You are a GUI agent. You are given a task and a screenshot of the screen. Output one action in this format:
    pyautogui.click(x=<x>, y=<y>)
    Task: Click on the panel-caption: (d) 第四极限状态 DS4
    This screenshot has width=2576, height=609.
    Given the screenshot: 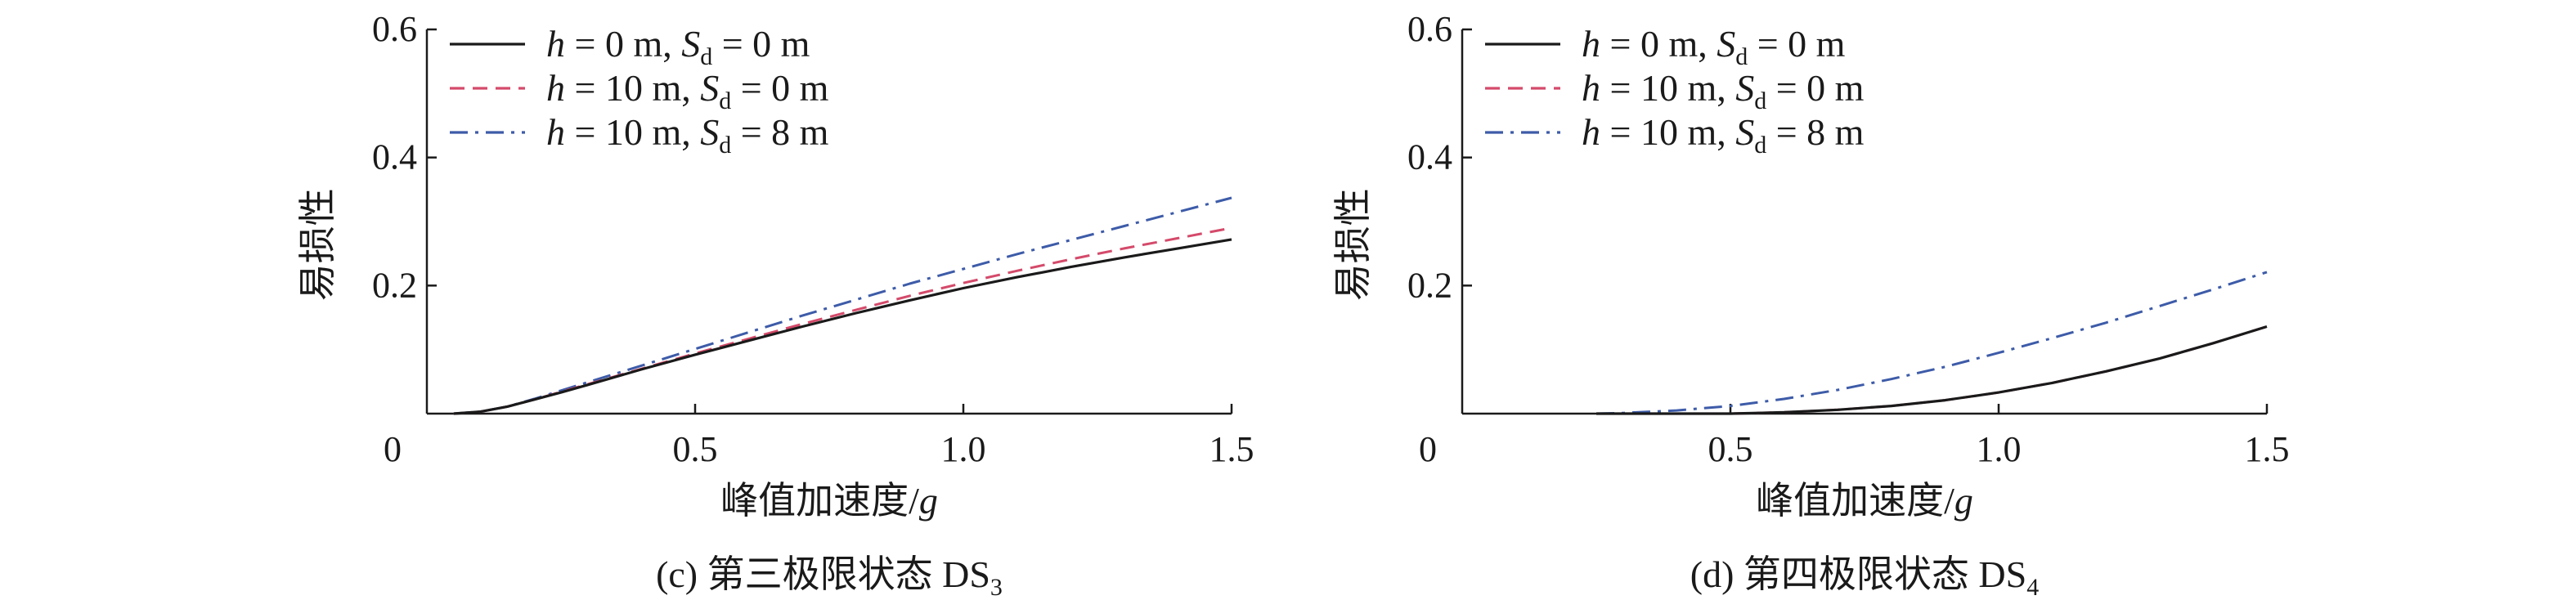 What is the action you would take?
    pyautogui.click(x=1865, y=577)
    